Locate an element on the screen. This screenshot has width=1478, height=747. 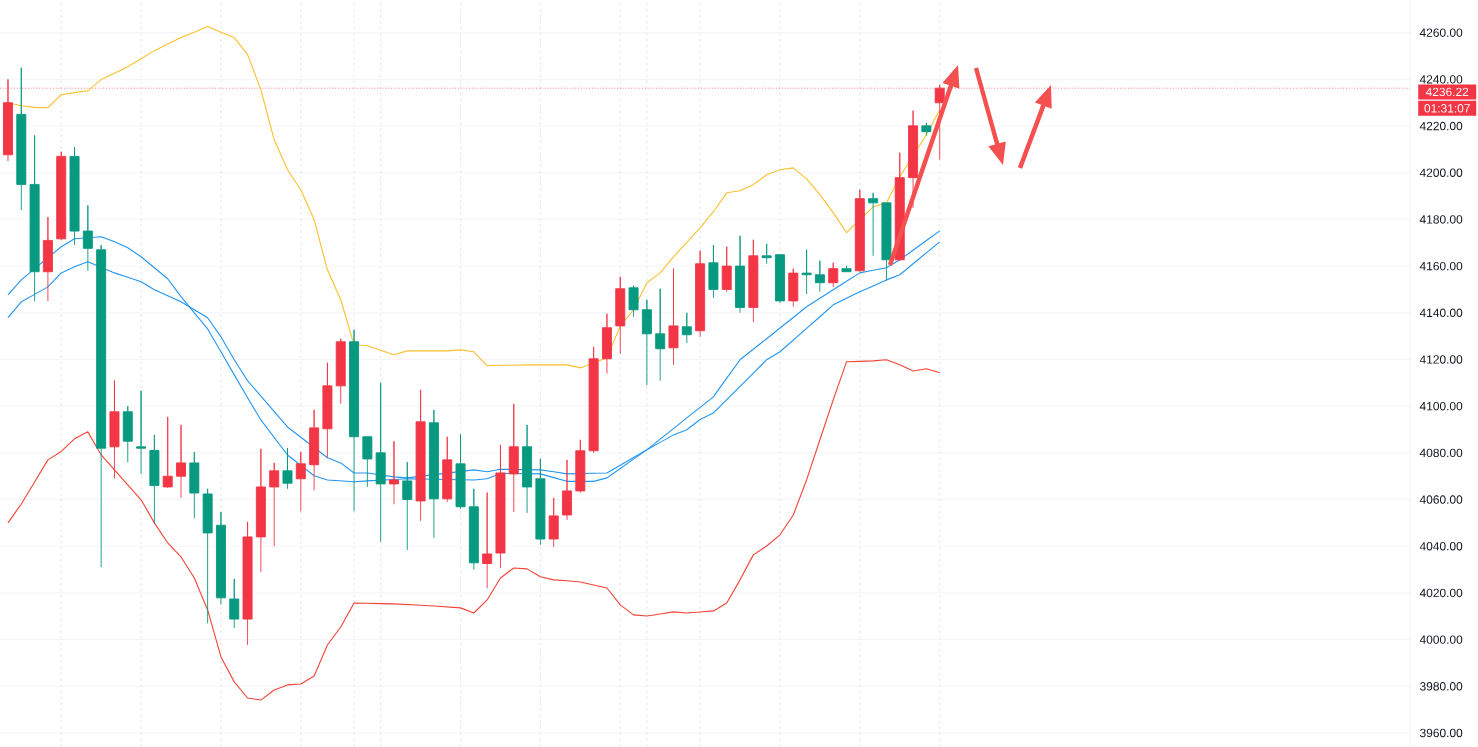
y-tick-label: 4240.00 is located at coordinates (1441, 79).